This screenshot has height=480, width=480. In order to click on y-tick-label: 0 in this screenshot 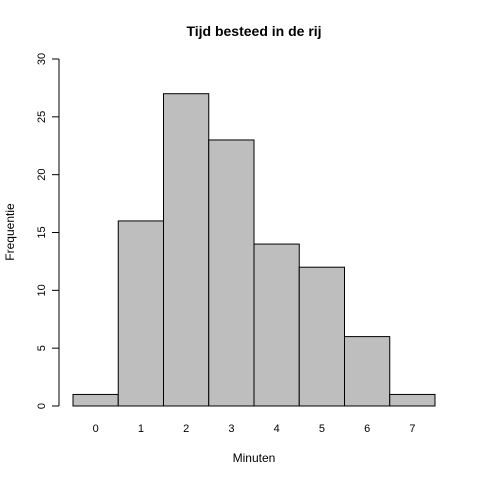, I will do `click(42, 406)`.